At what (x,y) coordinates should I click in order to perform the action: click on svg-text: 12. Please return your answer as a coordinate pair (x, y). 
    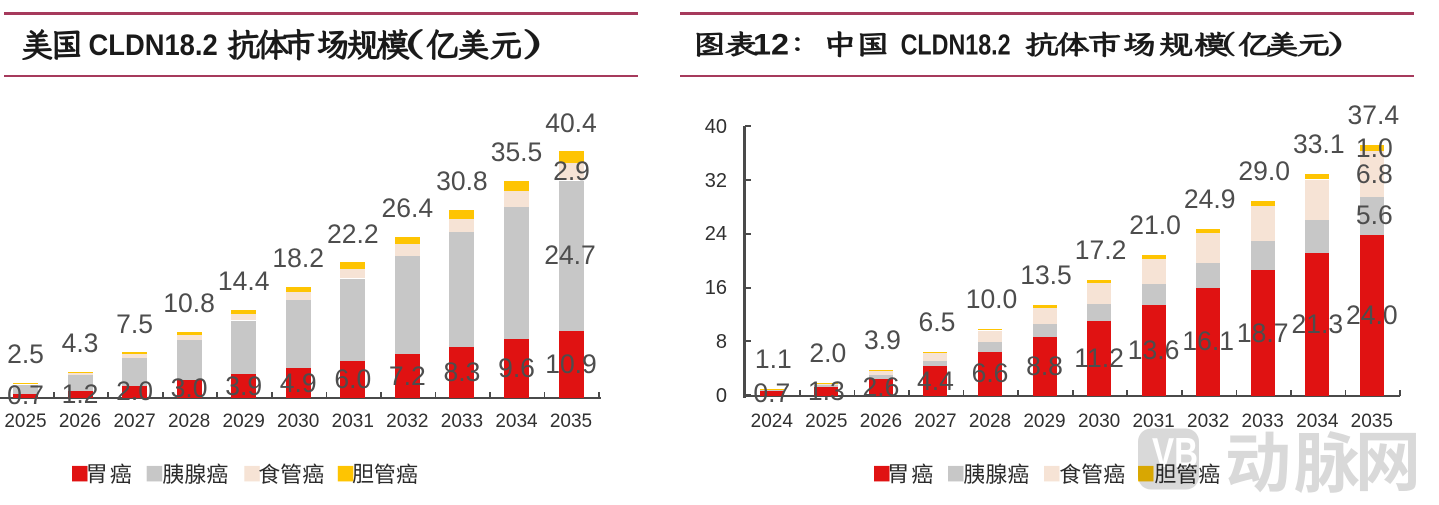
    Looking at the image, I should click on (771, 45).